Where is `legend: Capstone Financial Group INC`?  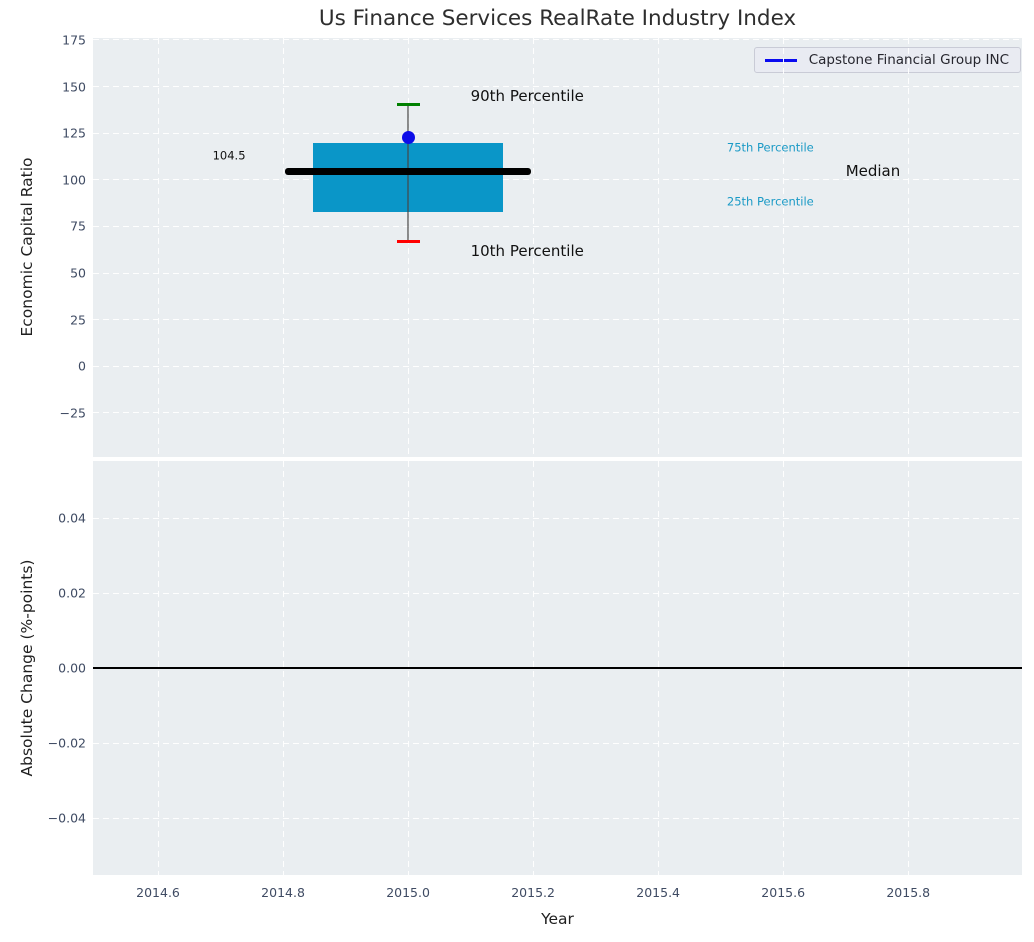 legend: Capstone Financial Group INC is located at coordinates (887, 60).